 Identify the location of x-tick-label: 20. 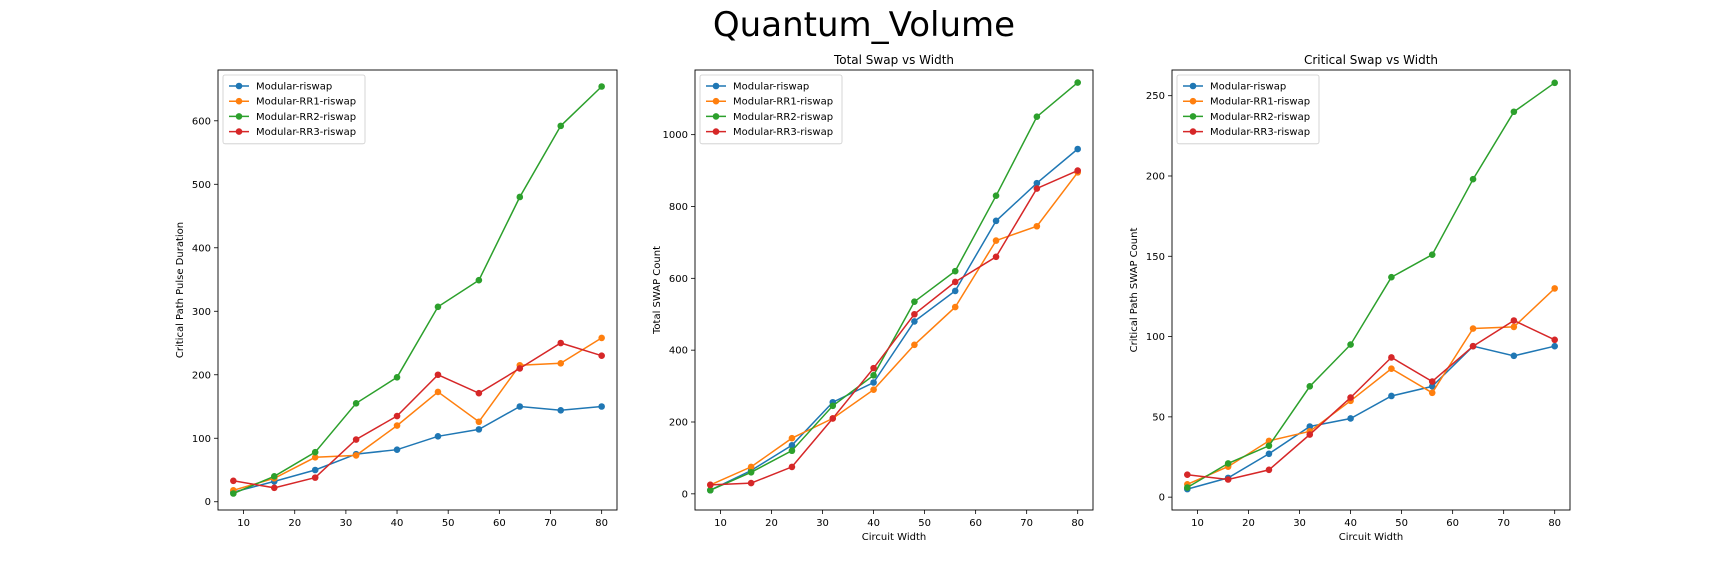
(771, 523).